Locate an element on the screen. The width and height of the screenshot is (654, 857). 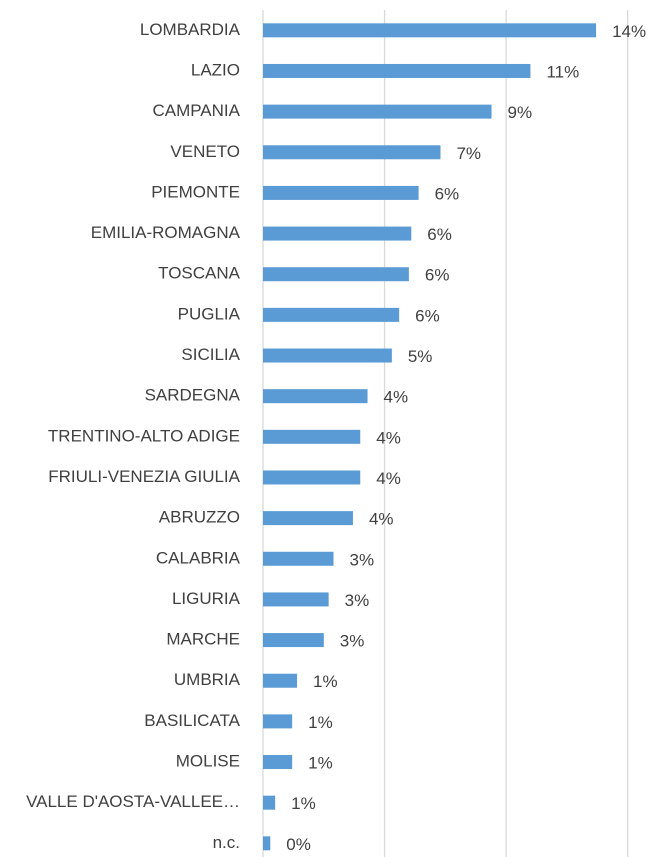
value-label: 9% is located at coordinates (520, 112).